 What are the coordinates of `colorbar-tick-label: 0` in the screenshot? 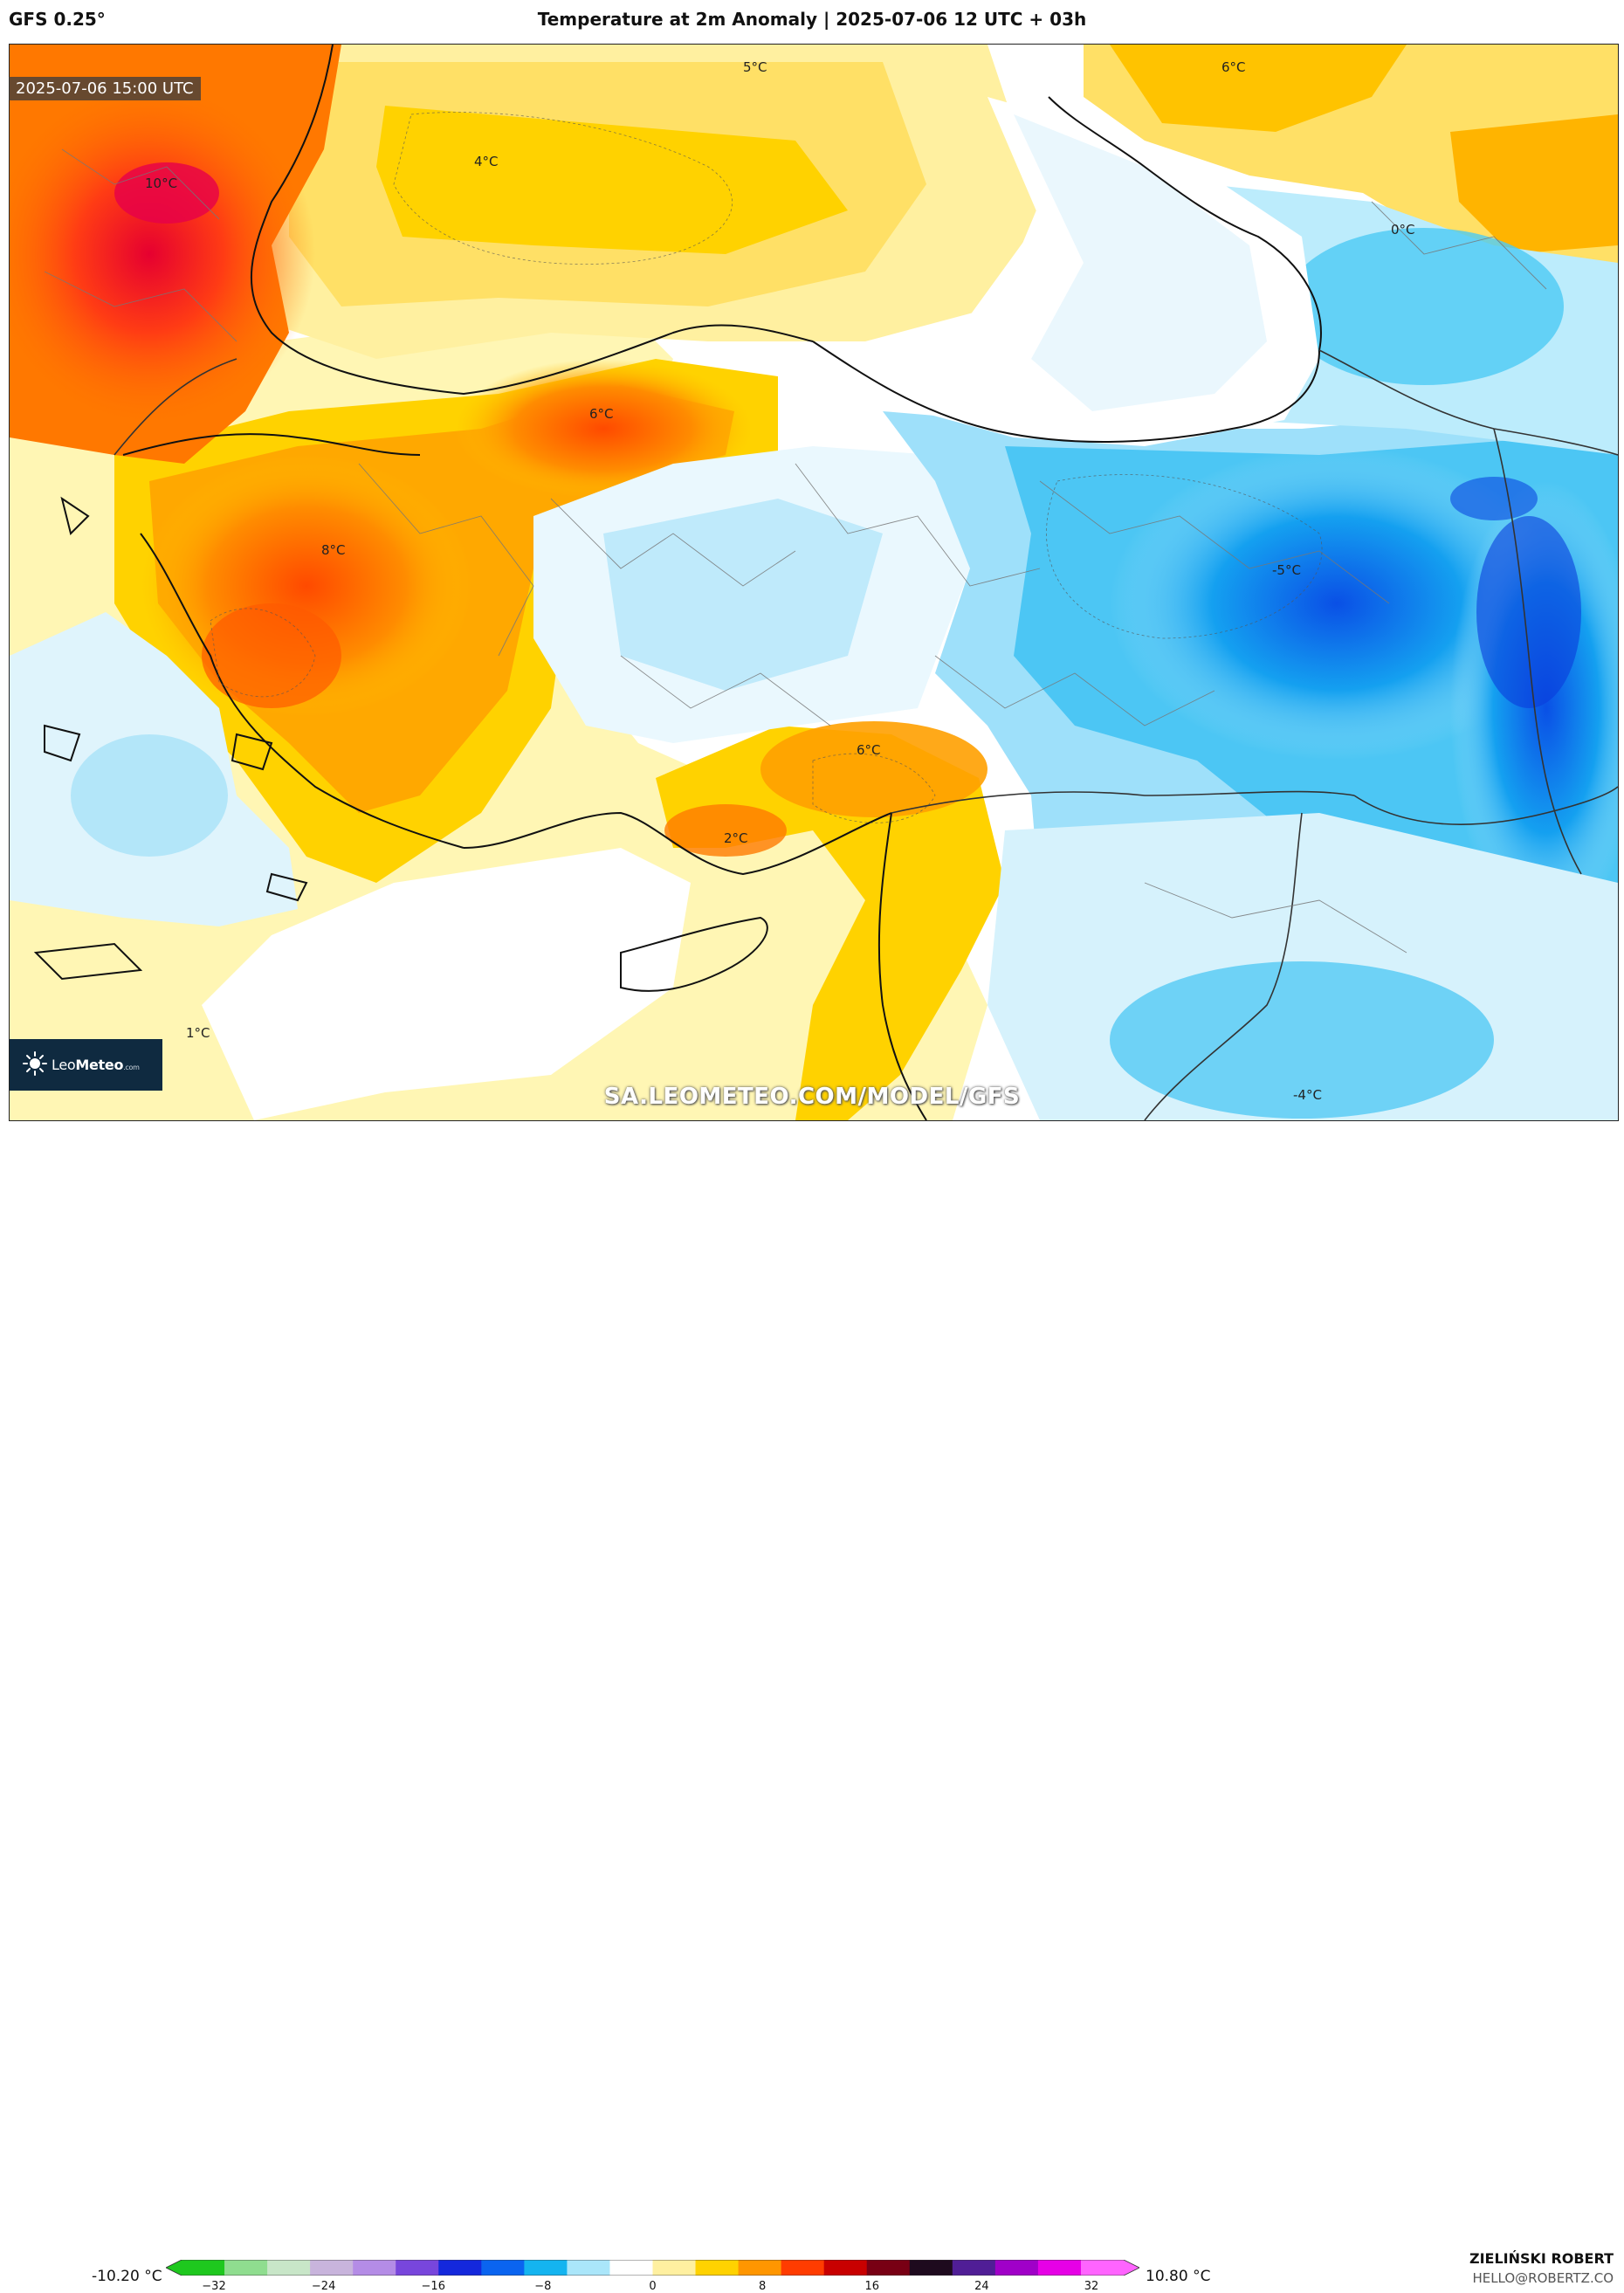 It's located at (653, 2286).